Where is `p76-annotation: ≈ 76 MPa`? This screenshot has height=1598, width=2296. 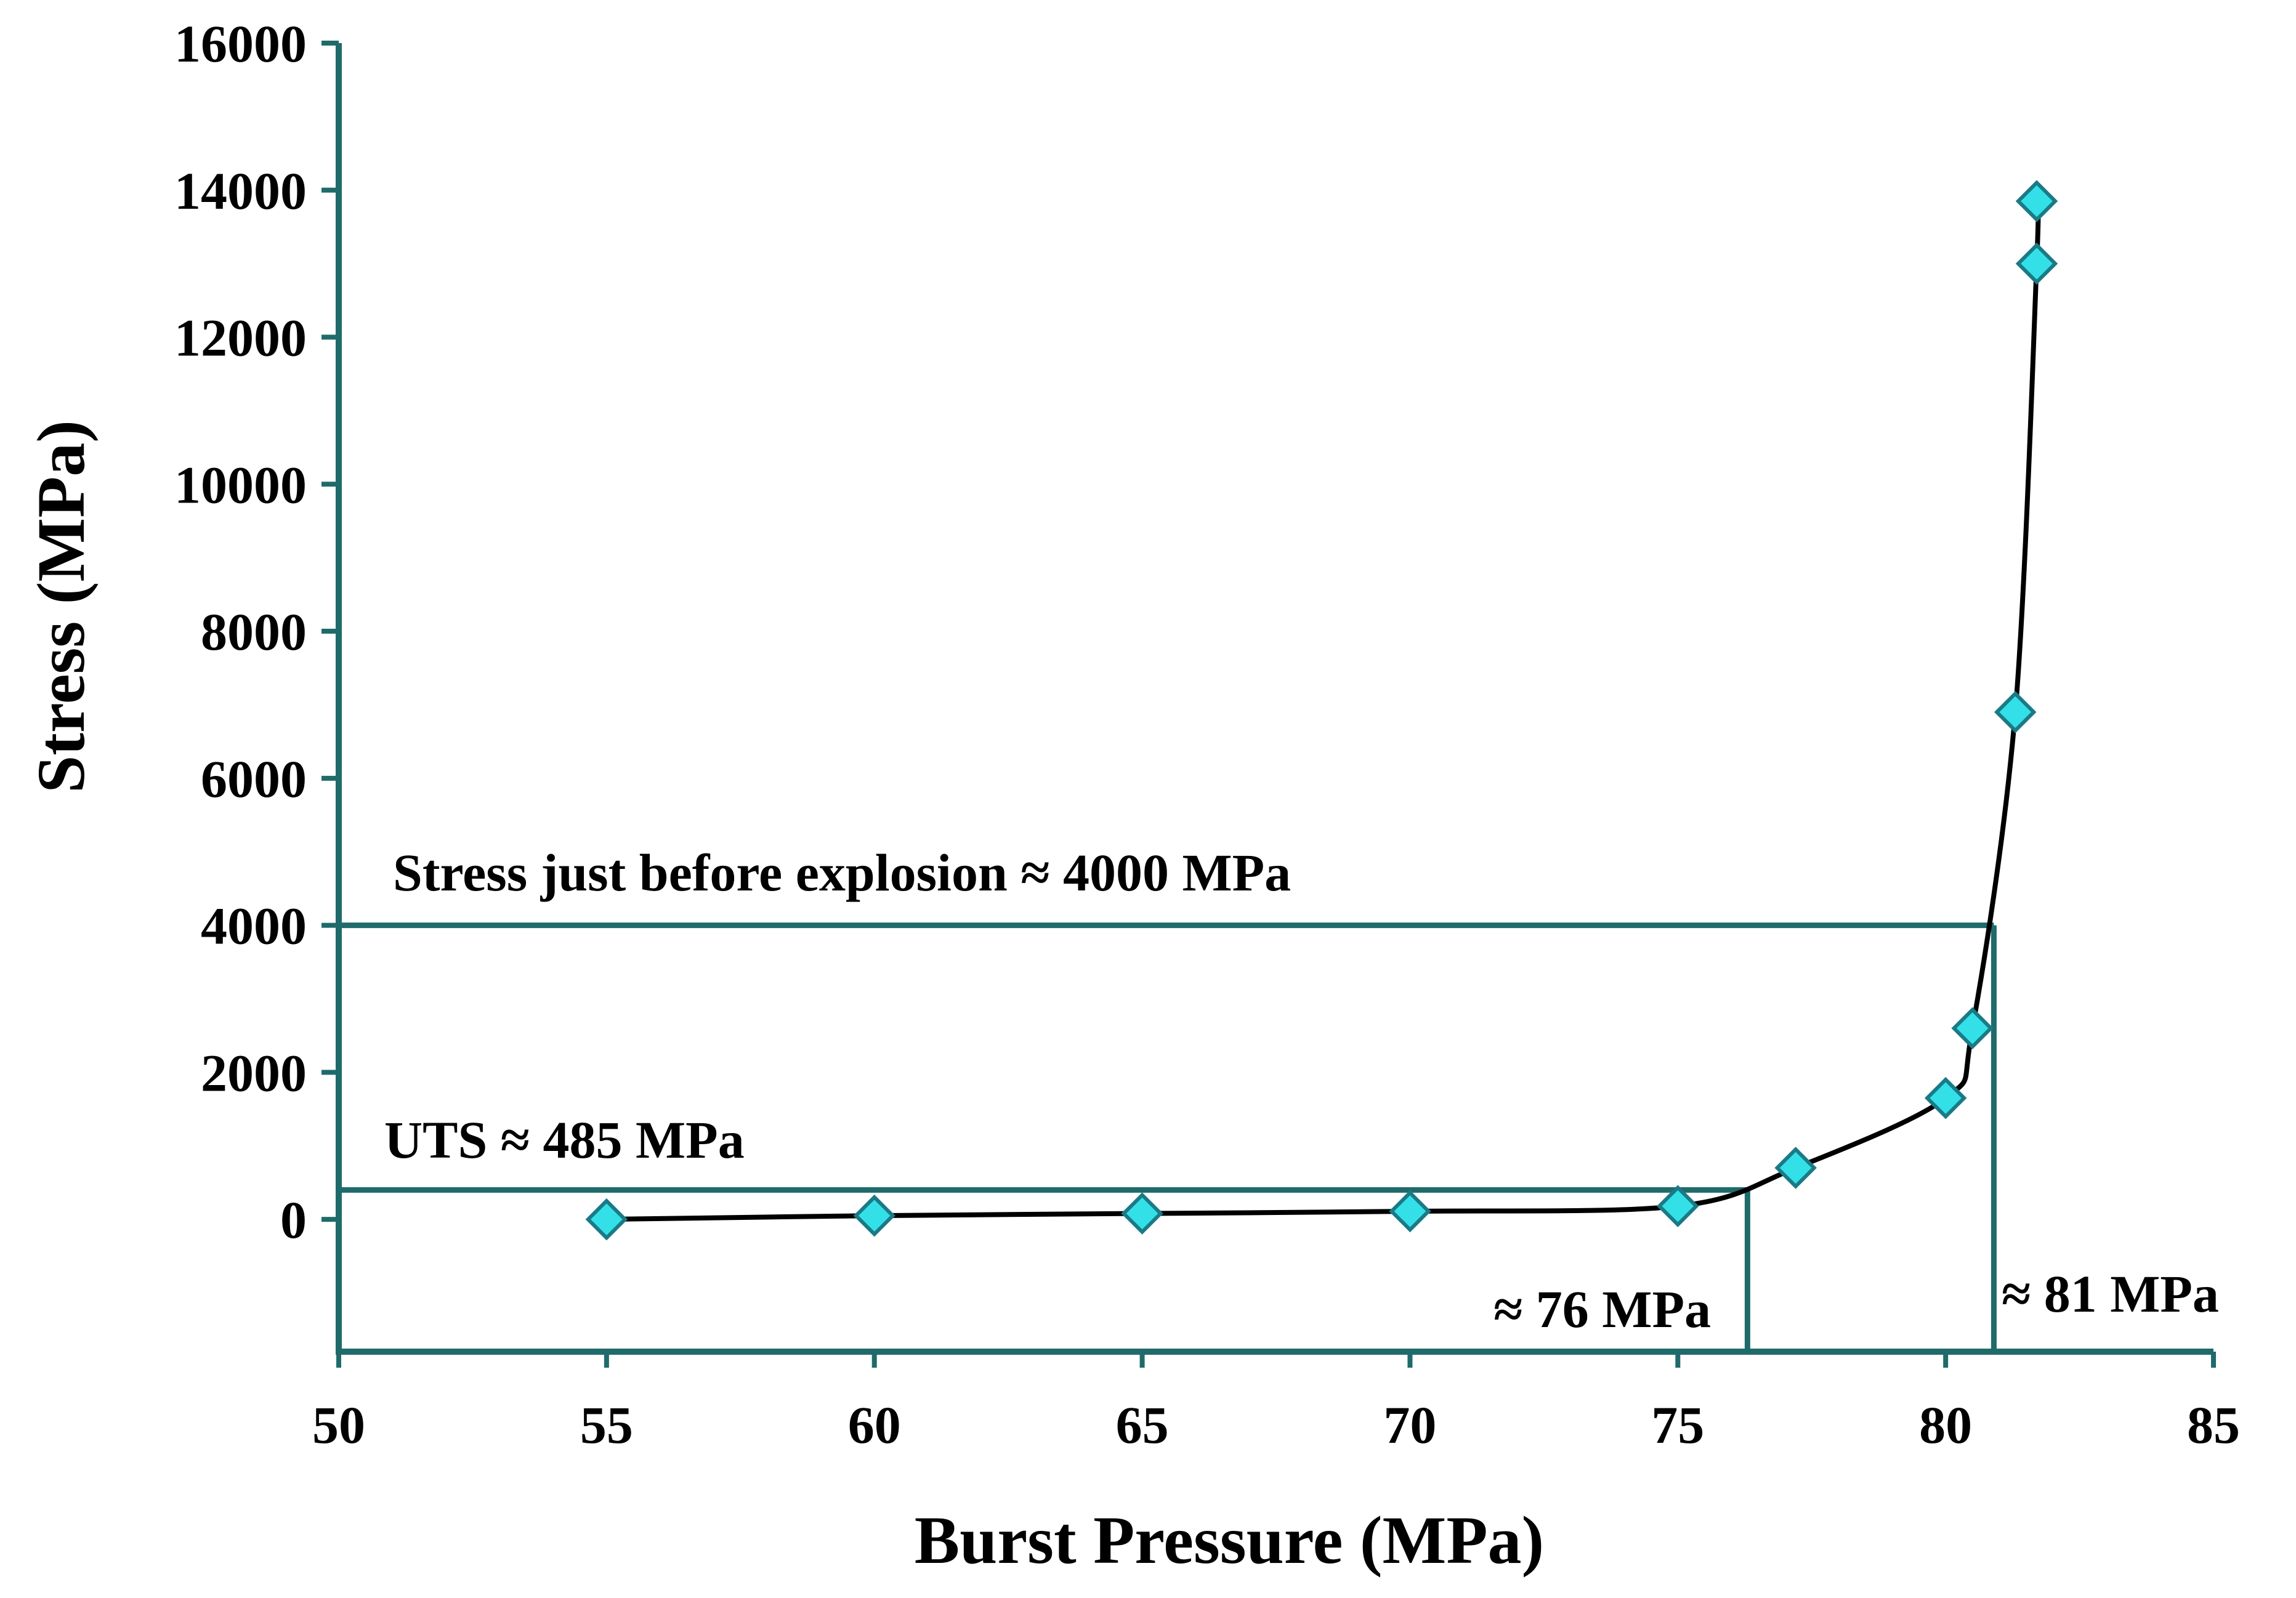 p76-annotation: ≈ 76 MPa is located at coordinates (1602, 1309).